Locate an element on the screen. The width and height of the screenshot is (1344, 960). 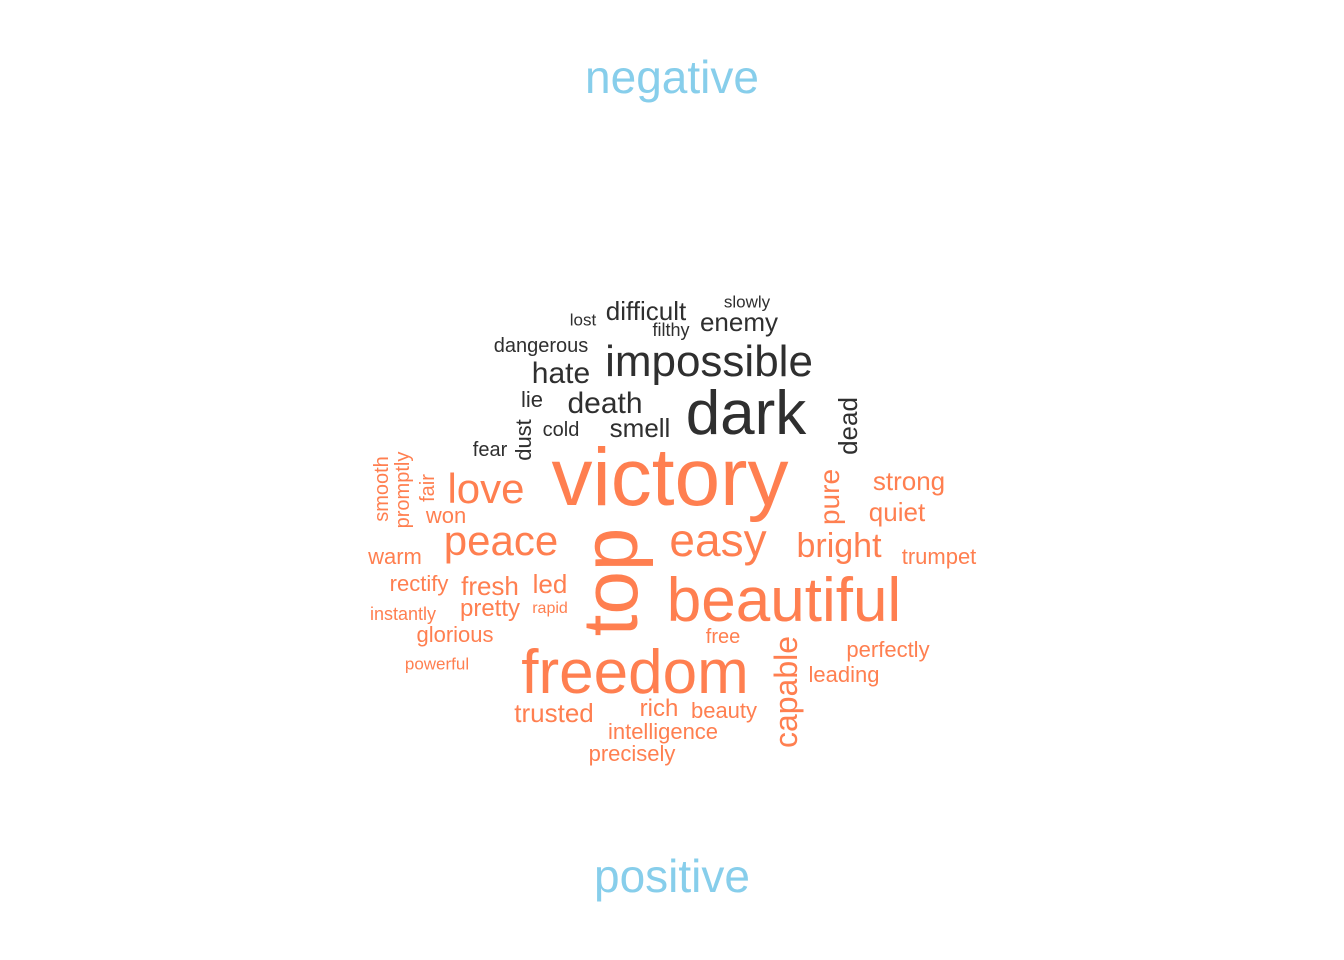
word-negative-filthy: filthy is located at coordinates (671, 330).